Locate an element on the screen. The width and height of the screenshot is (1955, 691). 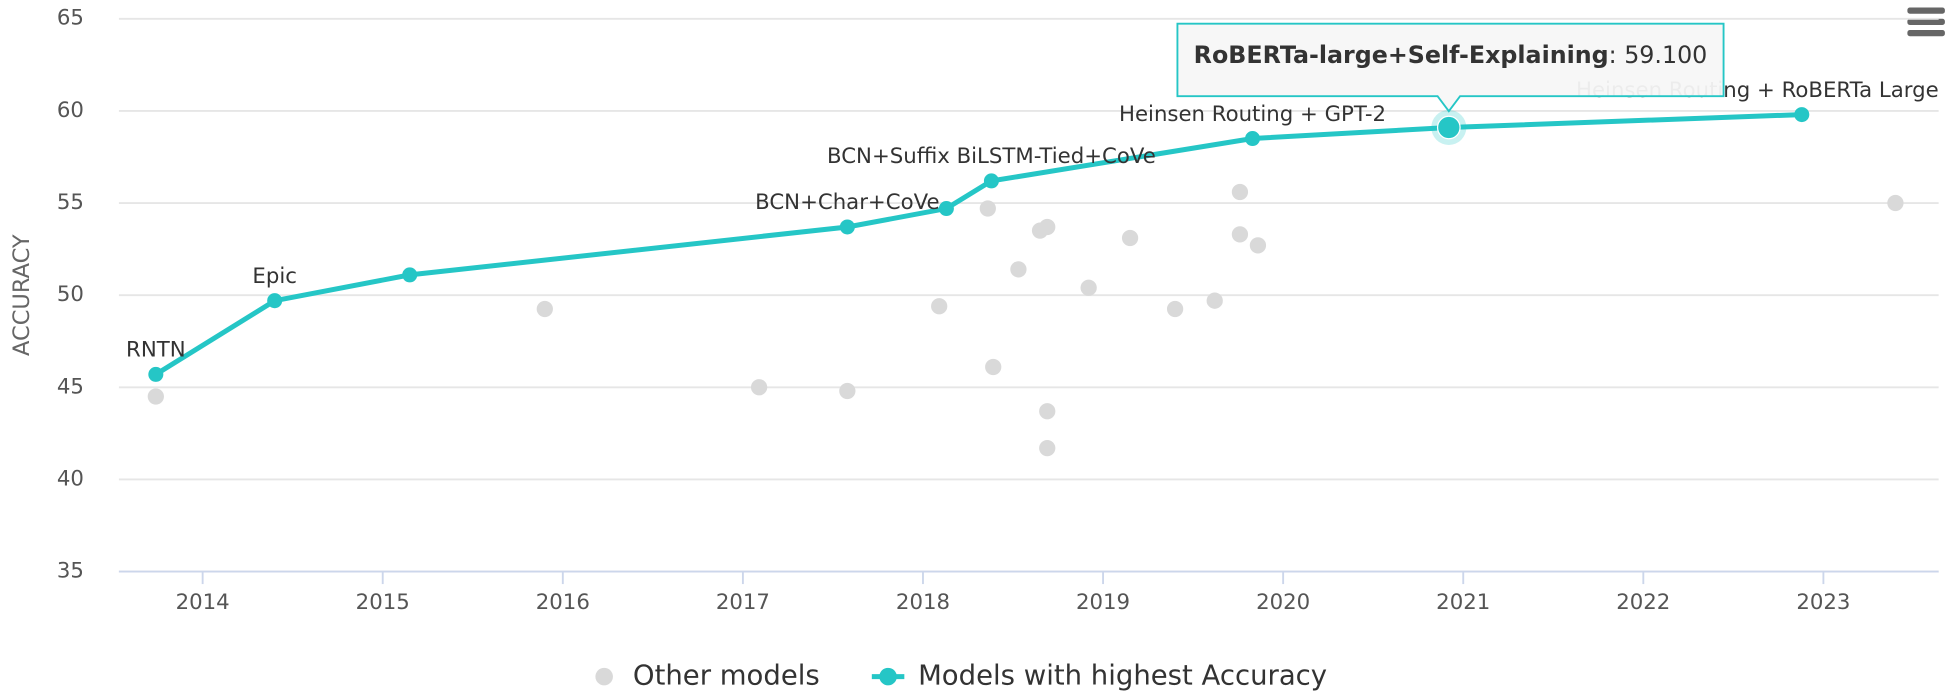
legend-label: Models with highest Accuracy is located at coordinates (1122, 675).